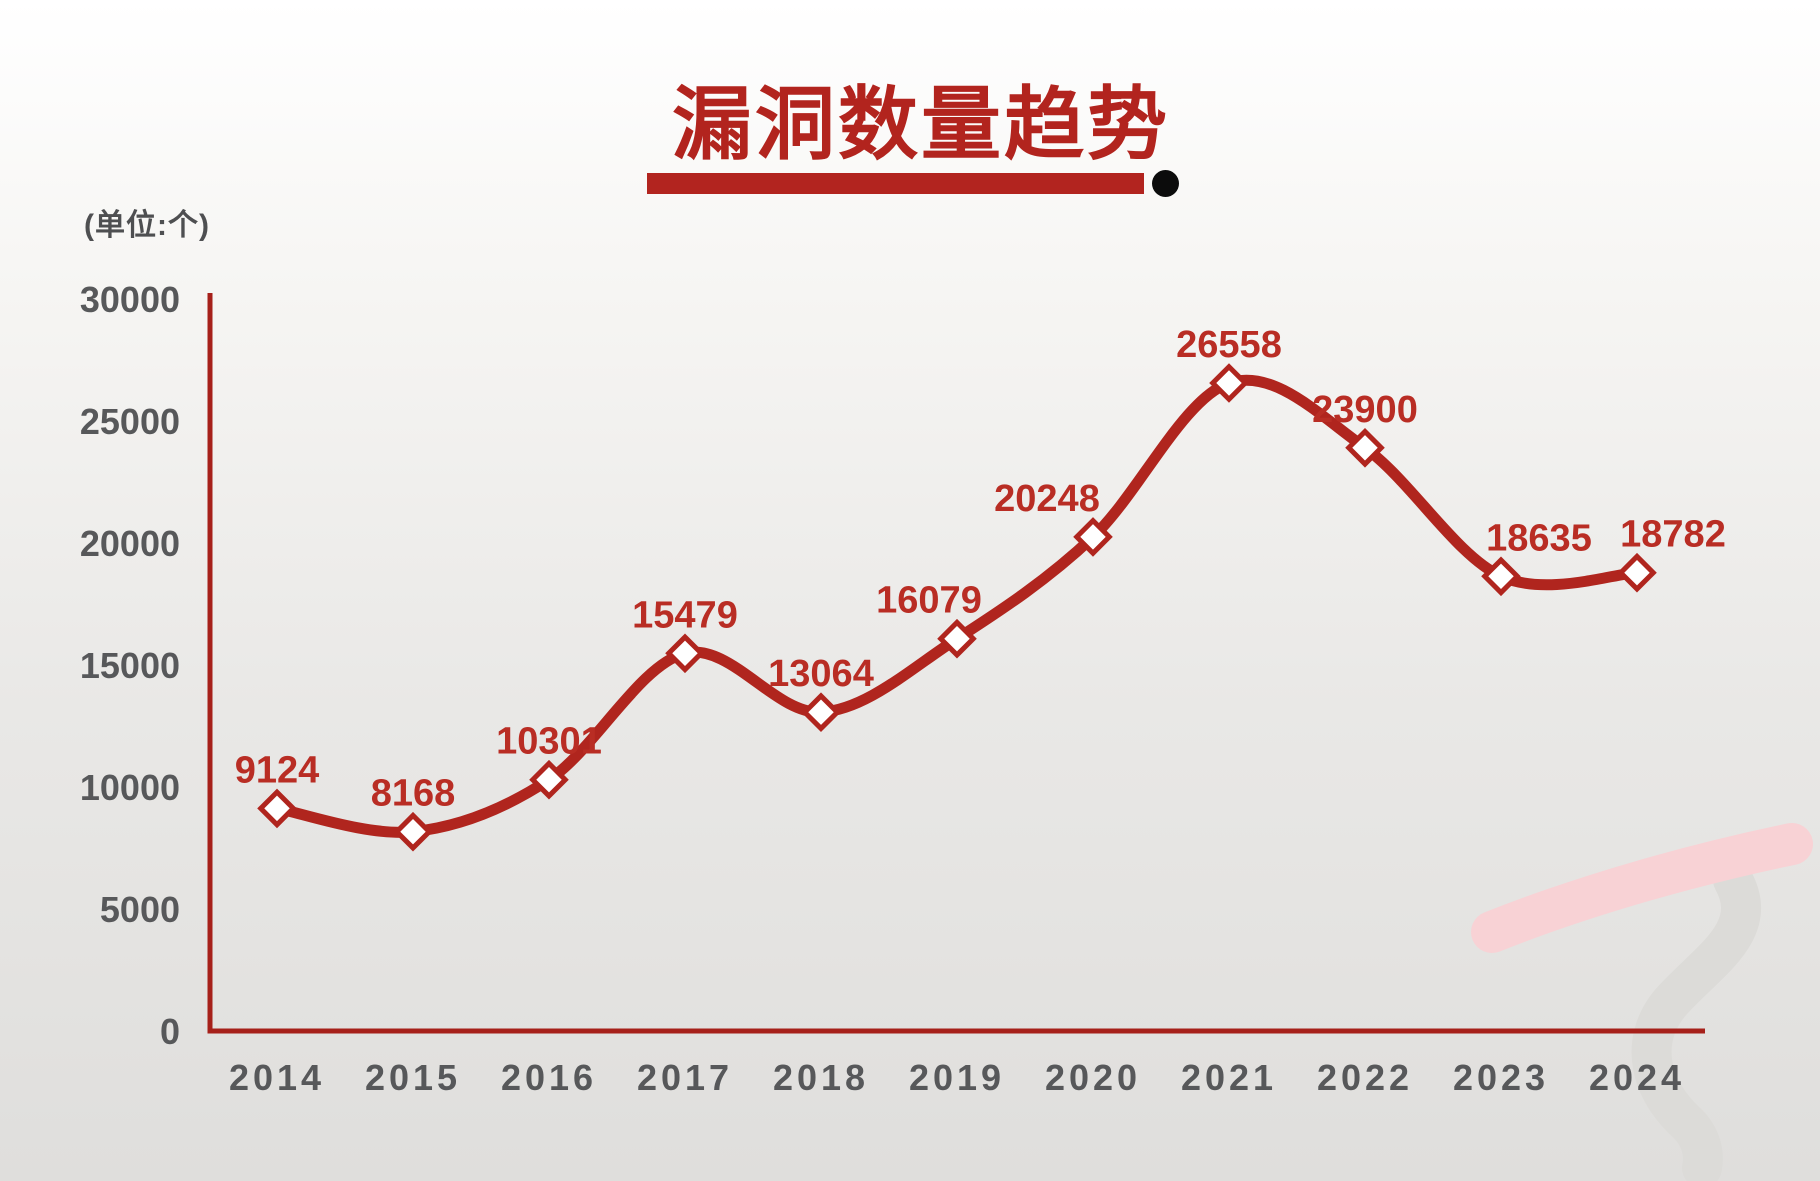 The height and width of the screenshot is (1181, 1820). I want to click on x-tick-label: 2022, so click(1365, 1077).